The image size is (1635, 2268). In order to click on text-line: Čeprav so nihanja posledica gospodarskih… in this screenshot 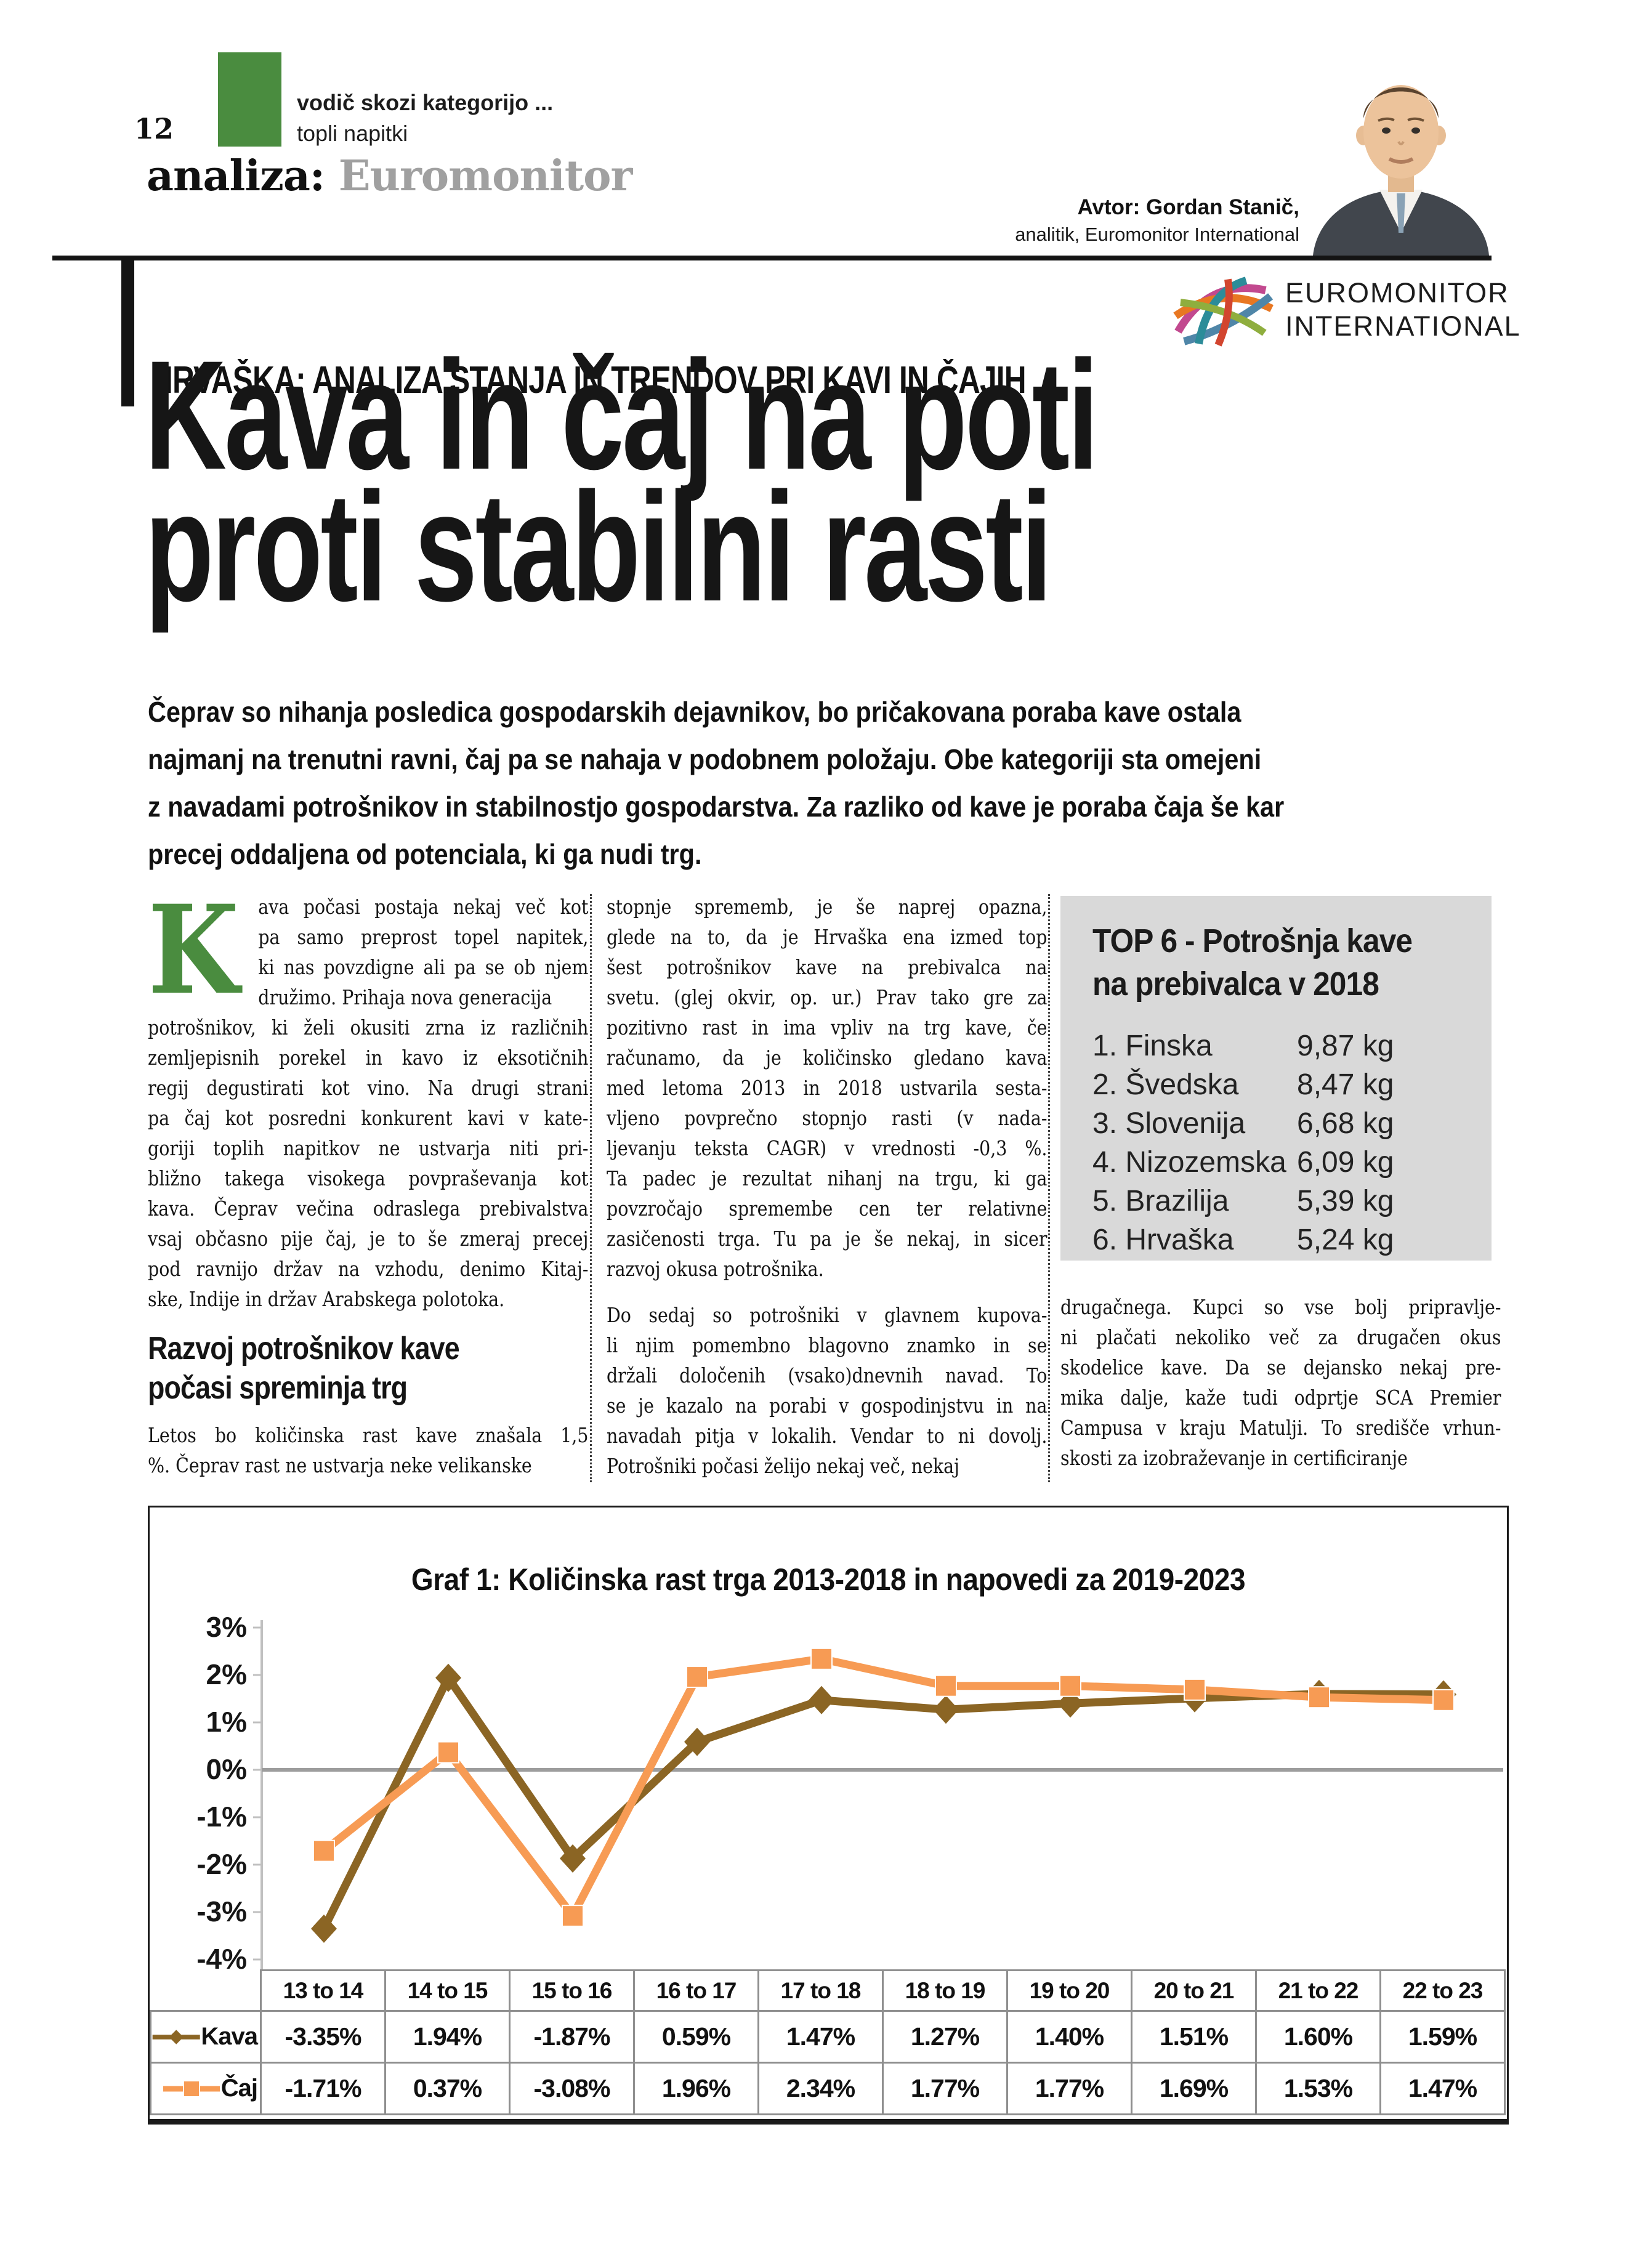, I will do `click(694, 712)`.